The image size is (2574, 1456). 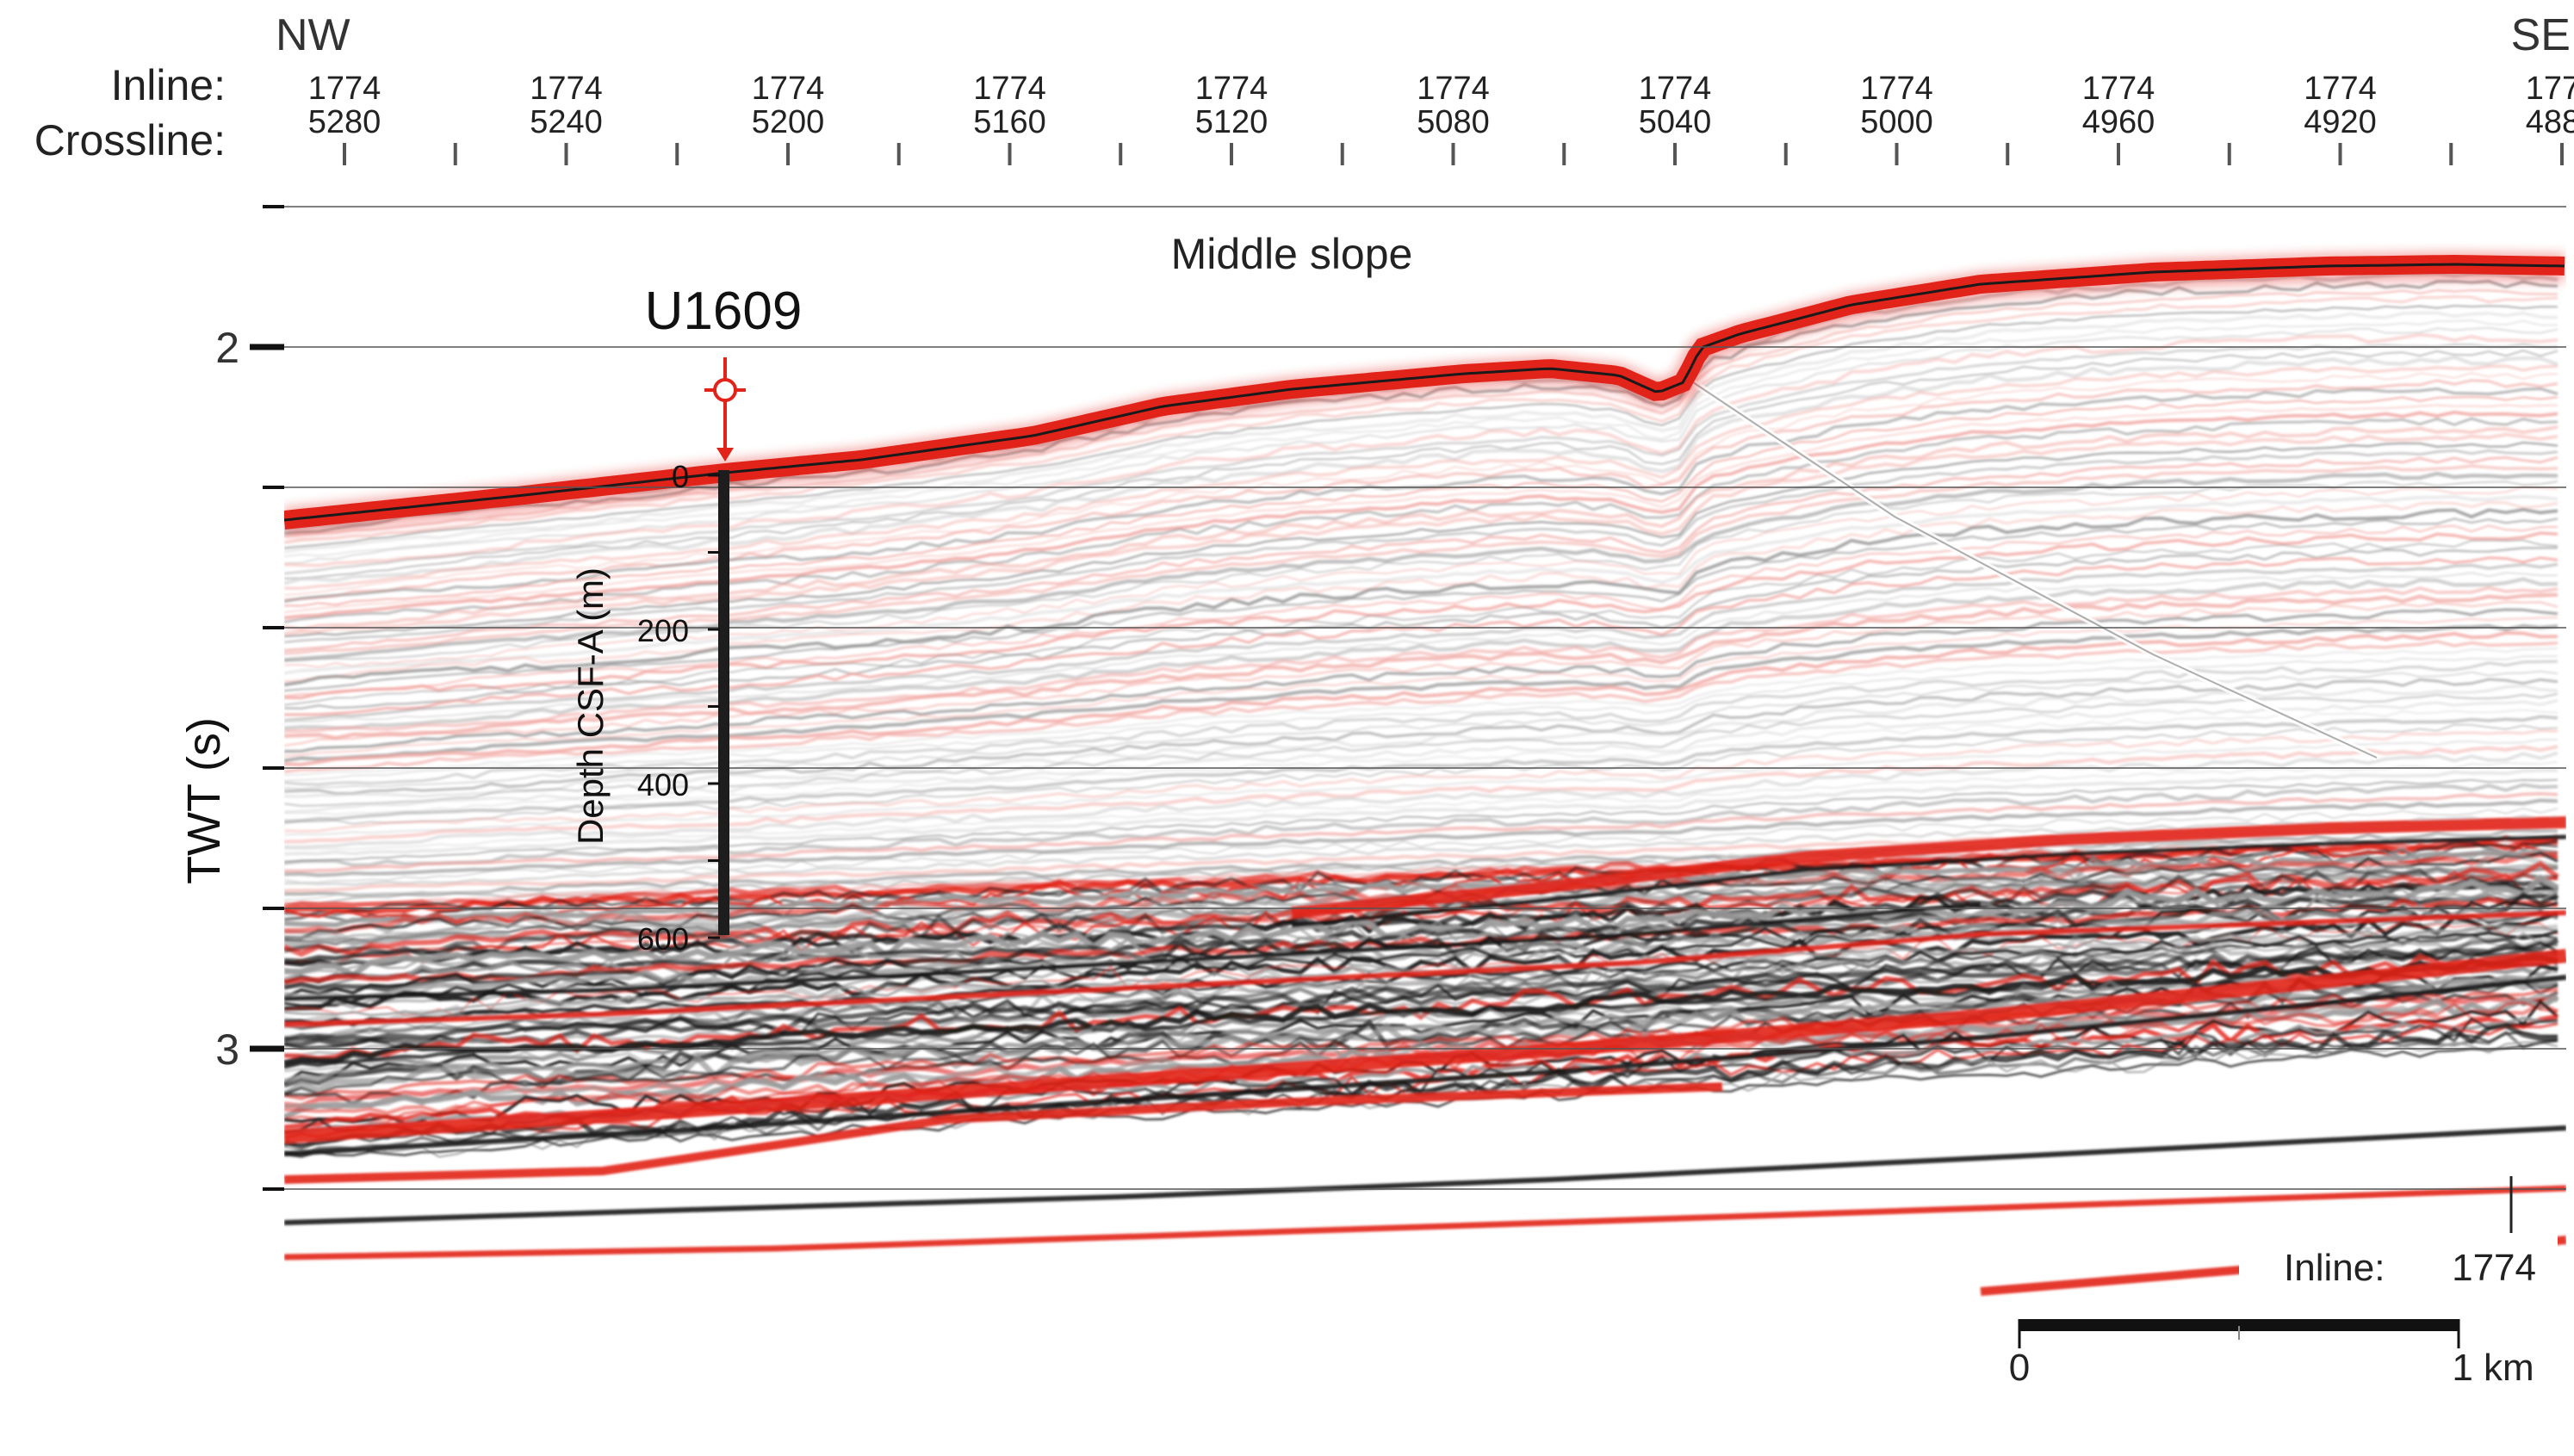 What do you see at coordinates (2494, 1268) in the screenshot?
I see `inline-box-value: 1774` at bounding box center [2494, 1268].